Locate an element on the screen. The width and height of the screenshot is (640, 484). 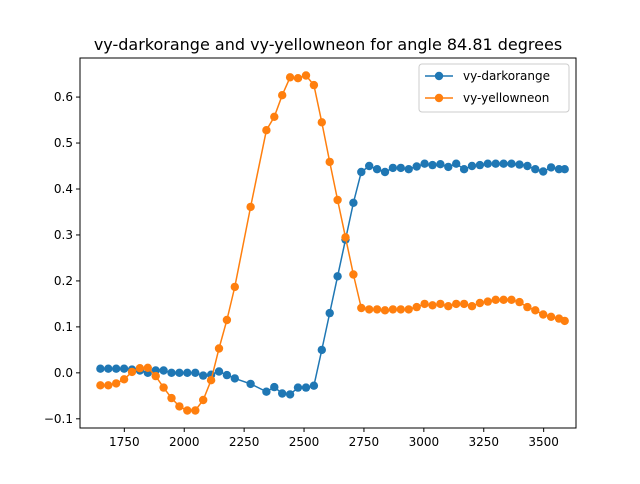
legend: vy-darkorange vy-yellowneon is located at coordinates (494, 88).